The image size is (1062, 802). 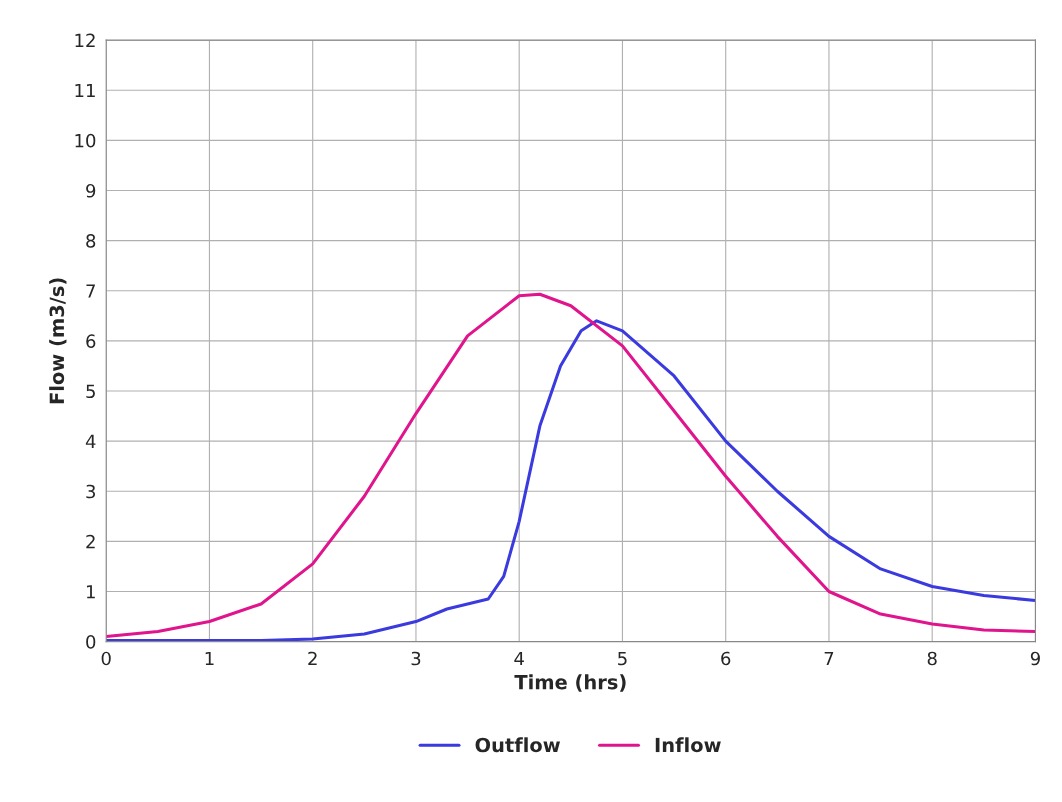 What do you see at coordinates (416, 658) in the screenshot?
I see `x-tick-label: 3` at bounding box center [416, 658].